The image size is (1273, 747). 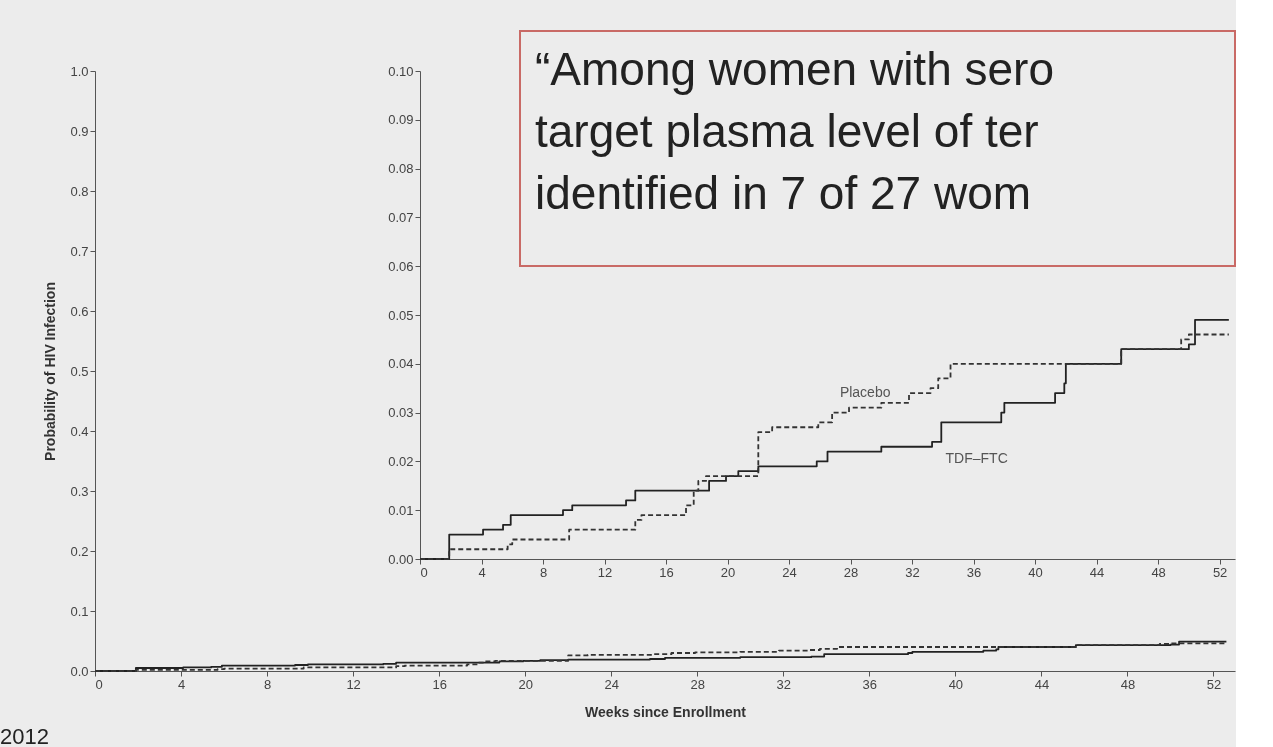 I want to click on y-tick-label: 0.10, so click(x=401, y=71).